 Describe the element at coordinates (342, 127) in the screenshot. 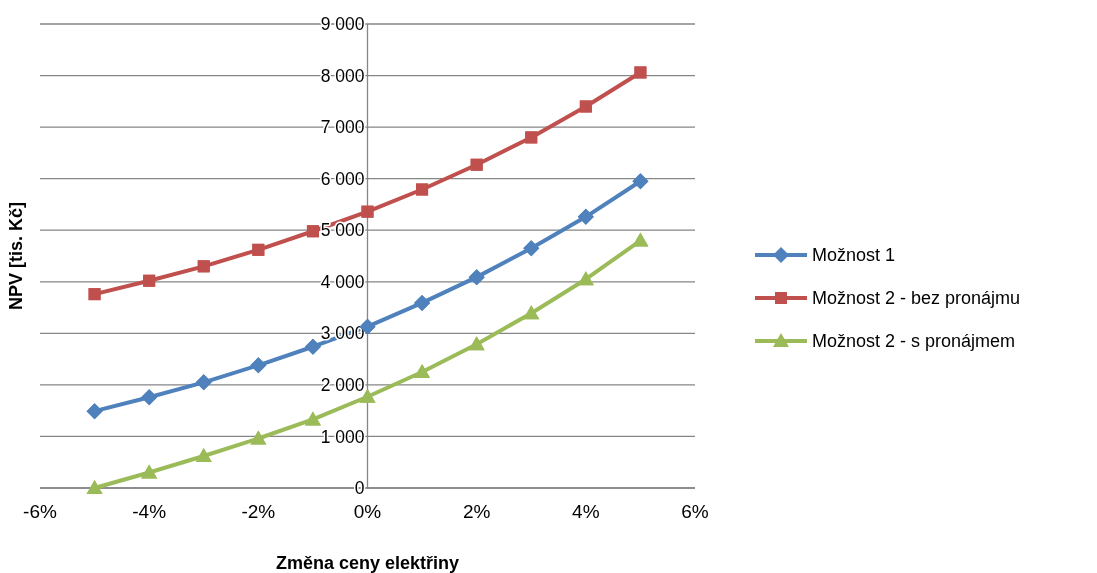

I see `y-tick-label: 7 000` at that location.